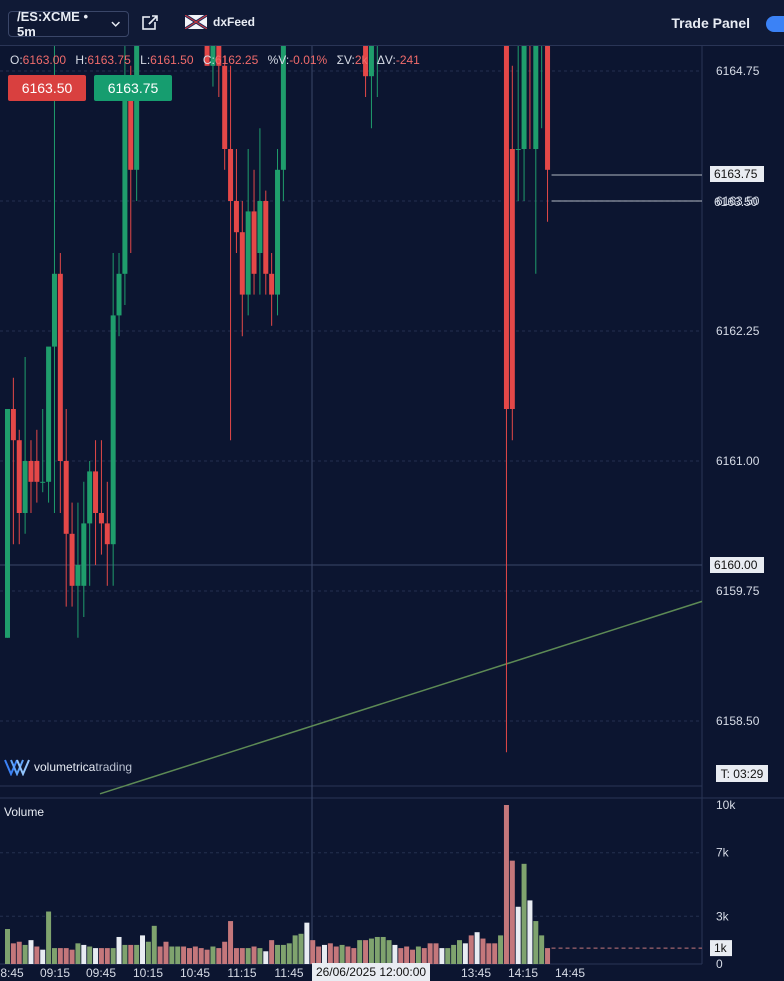  Describe the element at coordinates (738, 201) in the screenshot. I see `y-tick-label: 6163.50` at that location.